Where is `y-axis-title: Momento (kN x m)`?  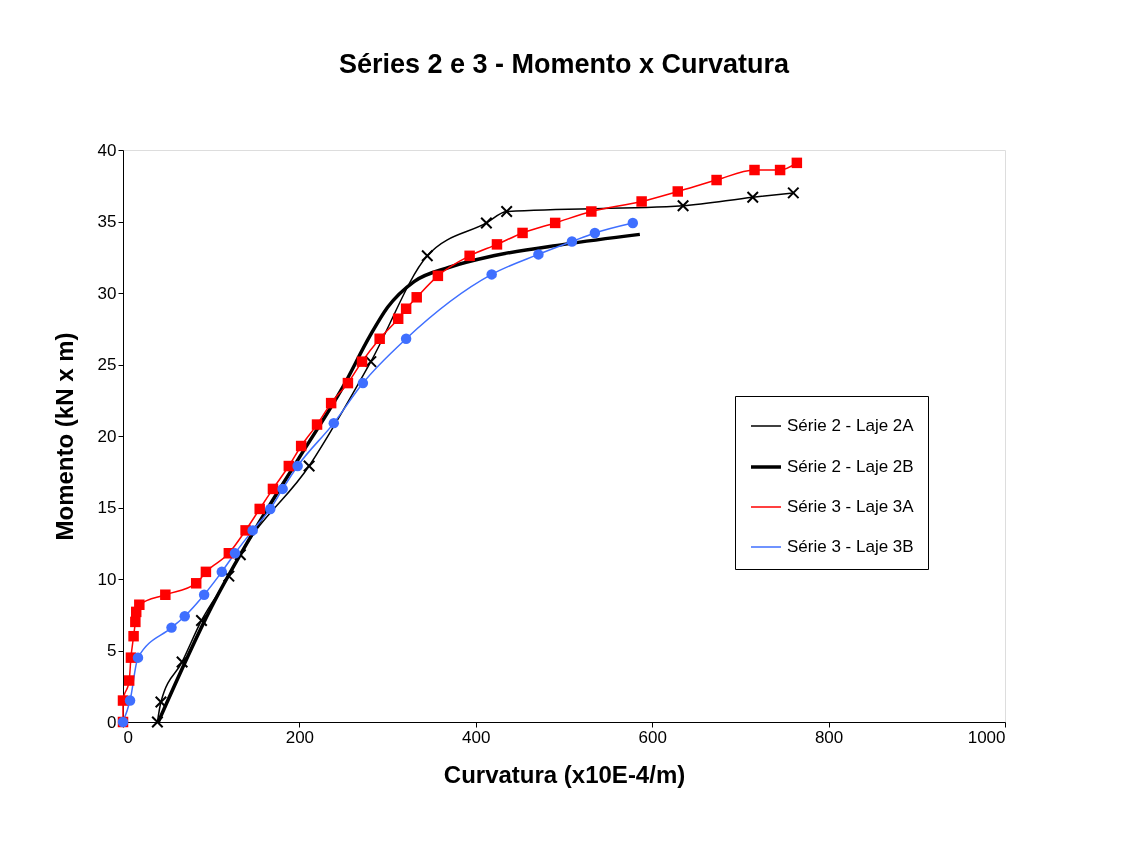
y-axis-title: Momento (kN x m) is located at coordinates (64, 436).